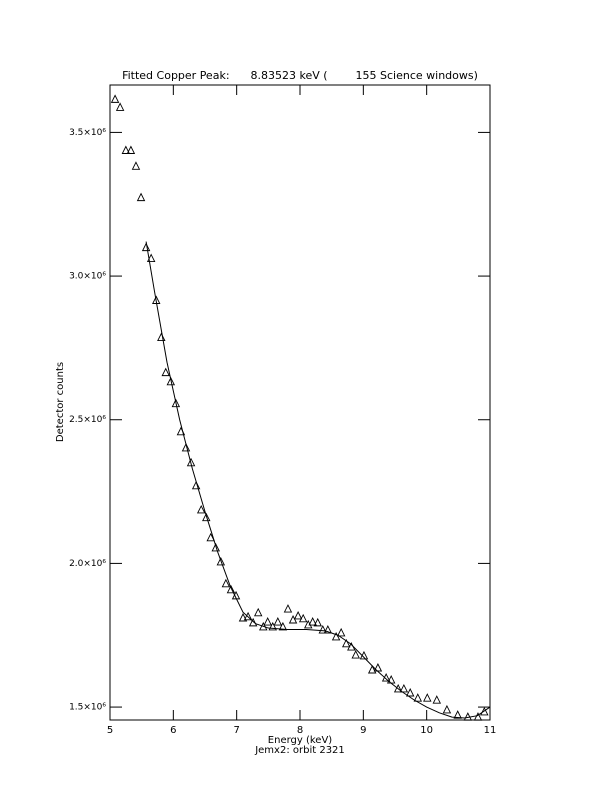 Image resolution: width=612 pixels, height=792 pixels. What do you see at coordinates (110, 730) in the screenshot?
I see `x-tick-label: 5` at bounding box center [110, 730].